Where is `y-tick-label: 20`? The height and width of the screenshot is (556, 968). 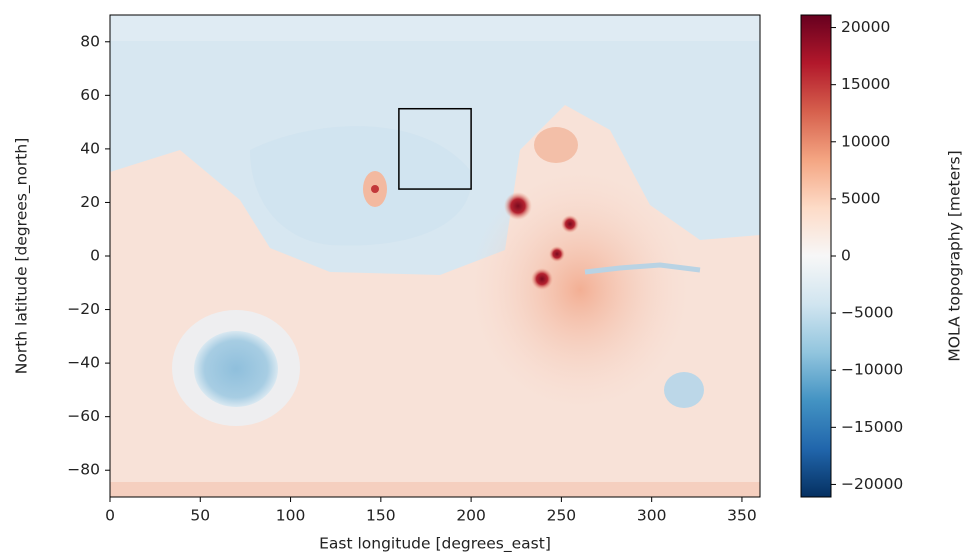
y-tick-label: 20 is located at coordinates (90, 202).